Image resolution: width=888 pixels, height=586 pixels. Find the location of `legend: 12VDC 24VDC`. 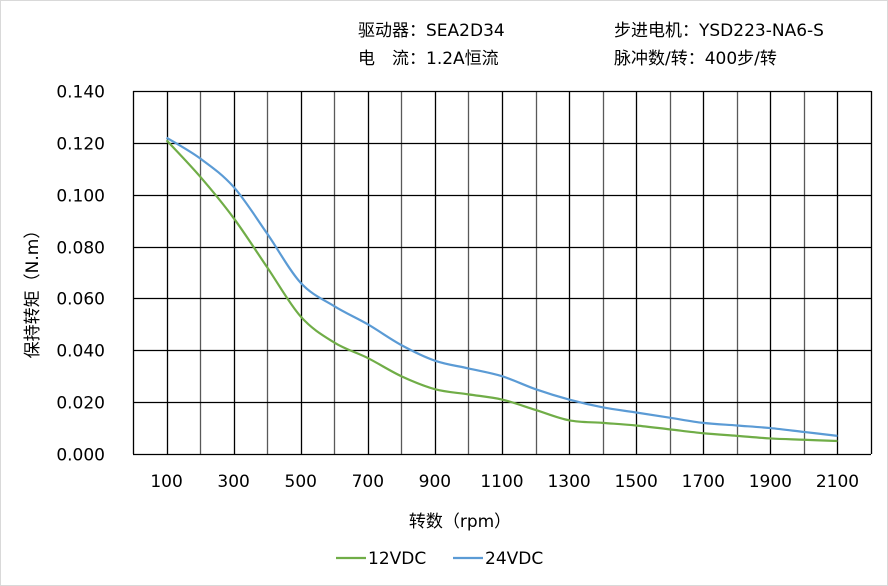

legend: 12VDC 24VDC is located at coordinates (439, 559).